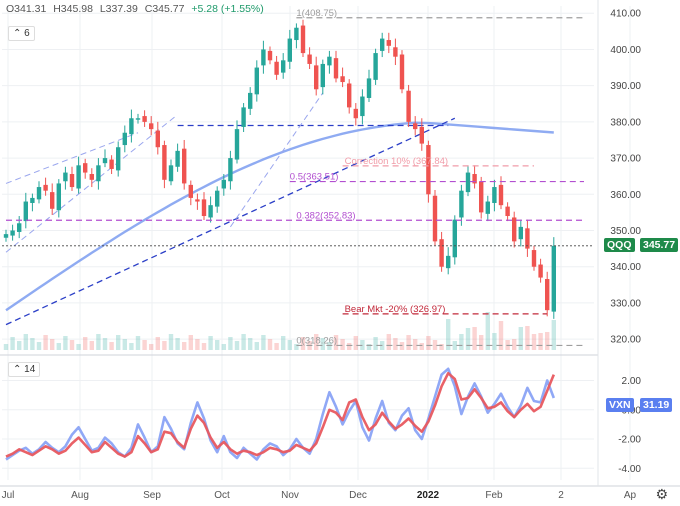 The image size is (680, 506). What do you see at coordinates (561, 495) in the screenshot?
I see `x-tick-label: 2` at bounding box center [561, 495].